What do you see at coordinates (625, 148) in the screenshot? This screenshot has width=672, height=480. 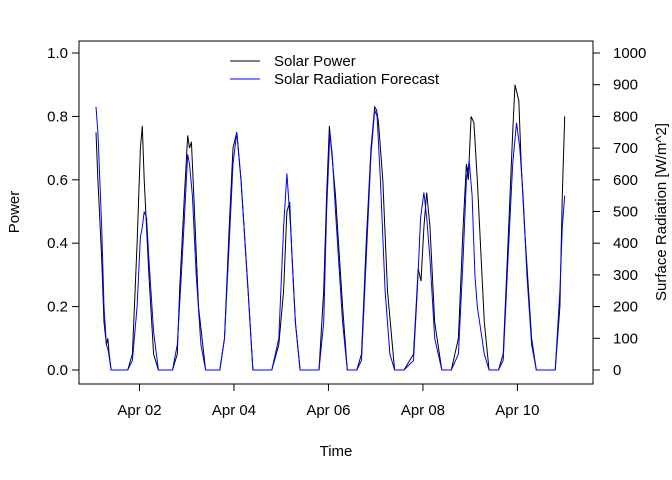 I see `y-tick-label-right: 700` at bounding box center [625, 148].